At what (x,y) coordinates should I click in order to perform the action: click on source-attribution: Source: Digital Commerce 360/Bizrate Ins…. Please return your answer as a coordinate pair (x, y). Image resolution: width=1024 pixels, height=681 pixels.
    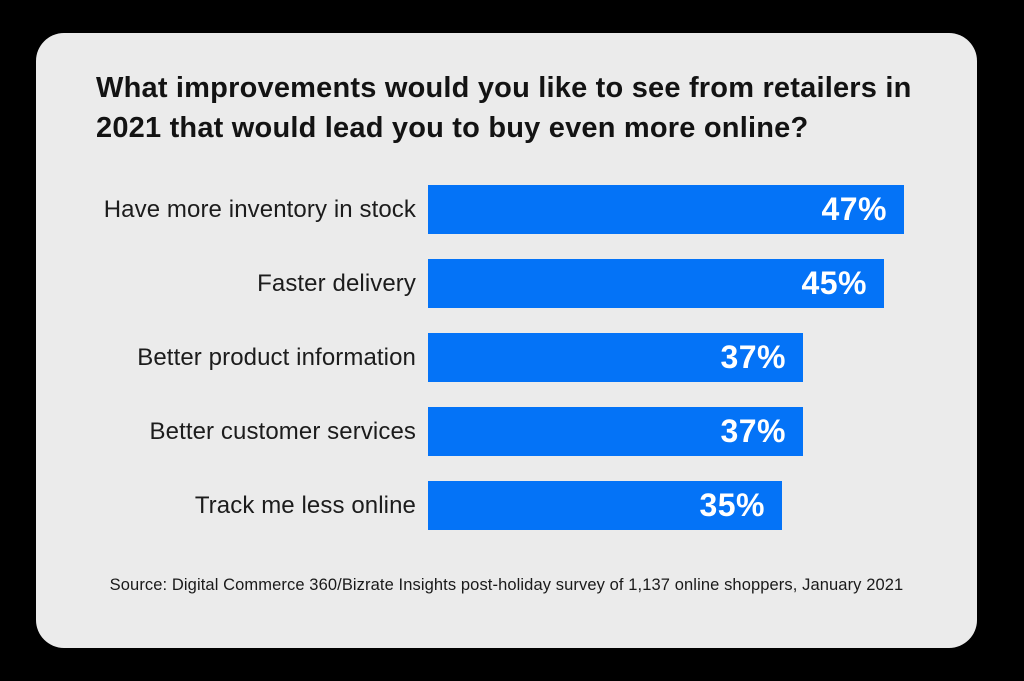
    Looking at the image, I should click on (506, 585).